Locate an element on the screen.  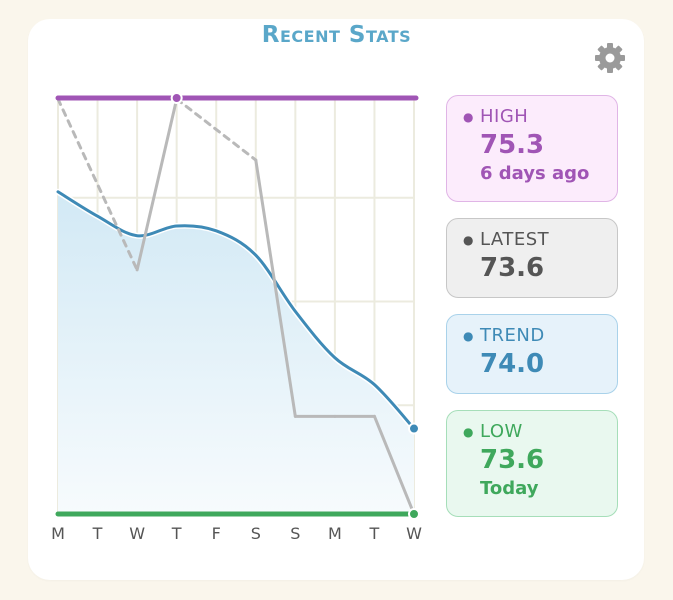
trend-stat-label-row: ● TREND is located at coordinates (540, 336).